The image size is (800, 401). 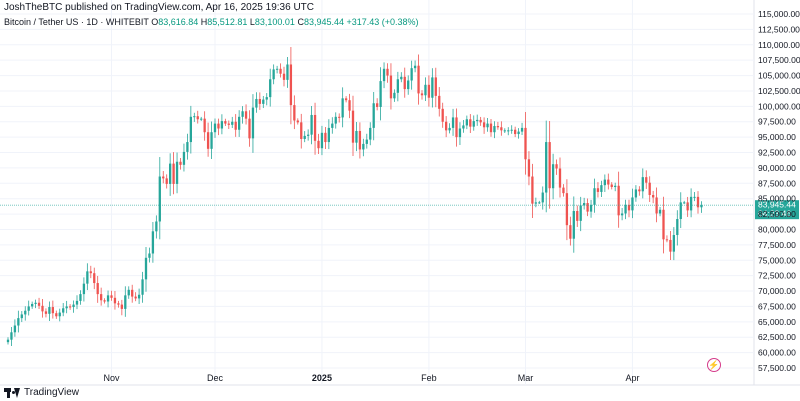 What do you see at coordinates (777, 183) in the screenshot?
I see `price-tick-label: 87,500.00` at bounding box center [777, 183].